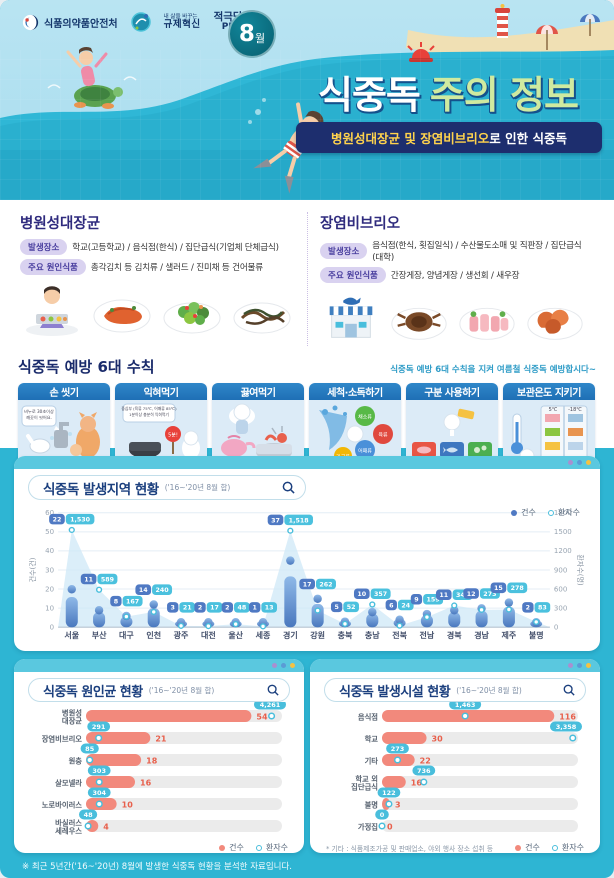 The height and width of the screenshot is (878, 614). Describe the element at coordinates (275, 520) in the screenshot. I see `svg-text: 37` at that location.